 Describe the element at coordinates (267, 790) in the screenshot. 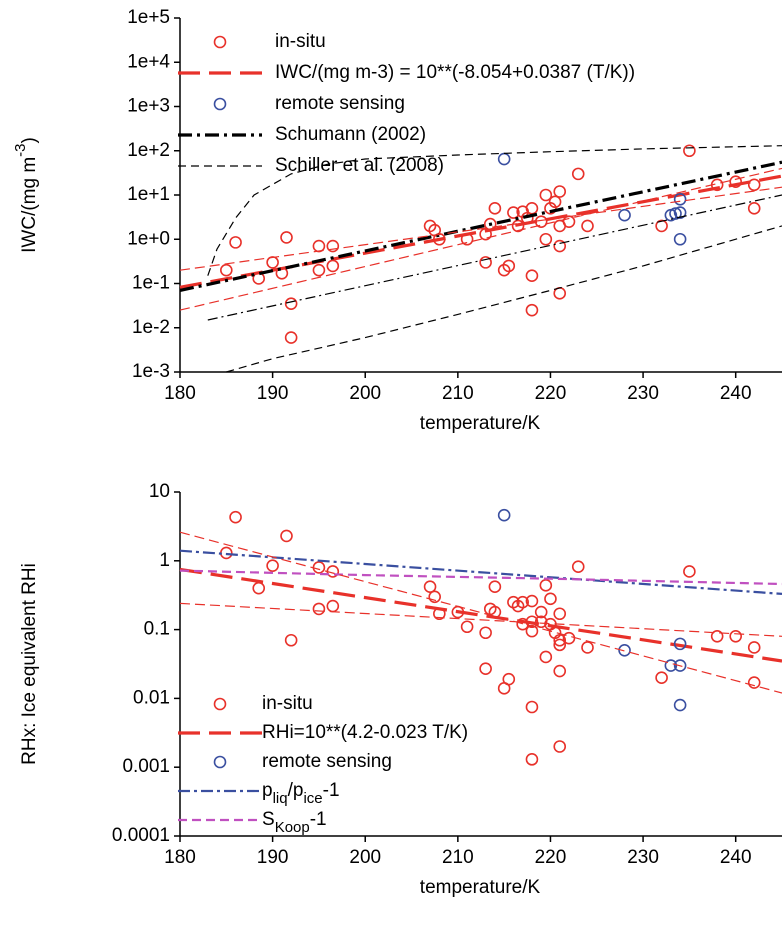

I see `label-part: p` at that location.